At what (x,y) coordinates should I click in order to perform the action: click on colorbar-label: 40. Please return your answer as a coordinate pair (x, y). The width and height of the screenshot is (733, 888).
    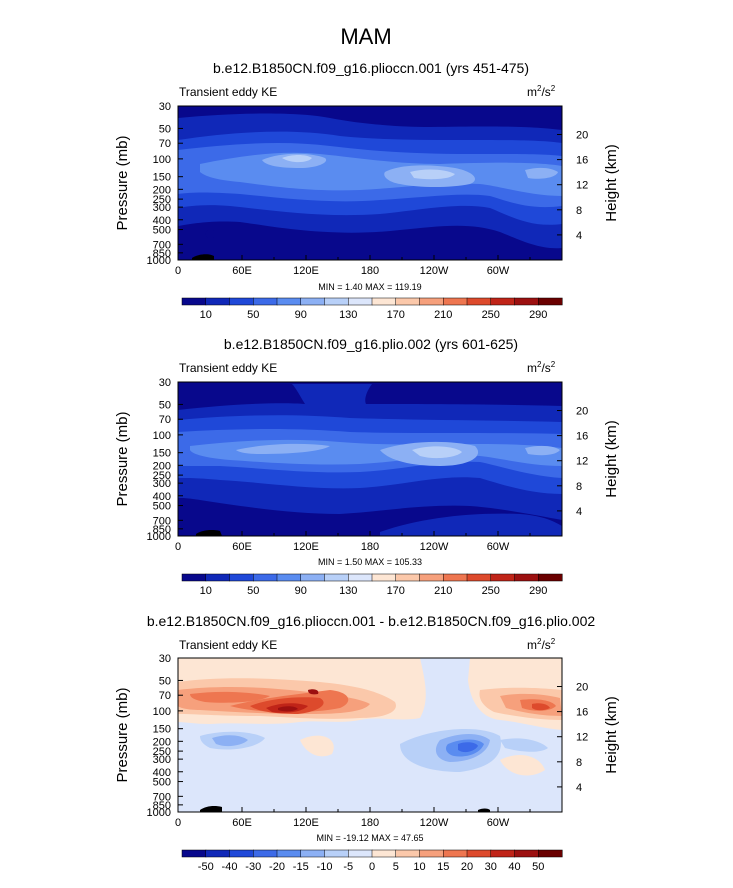
    Looking at the image, I should click on (514, 867).